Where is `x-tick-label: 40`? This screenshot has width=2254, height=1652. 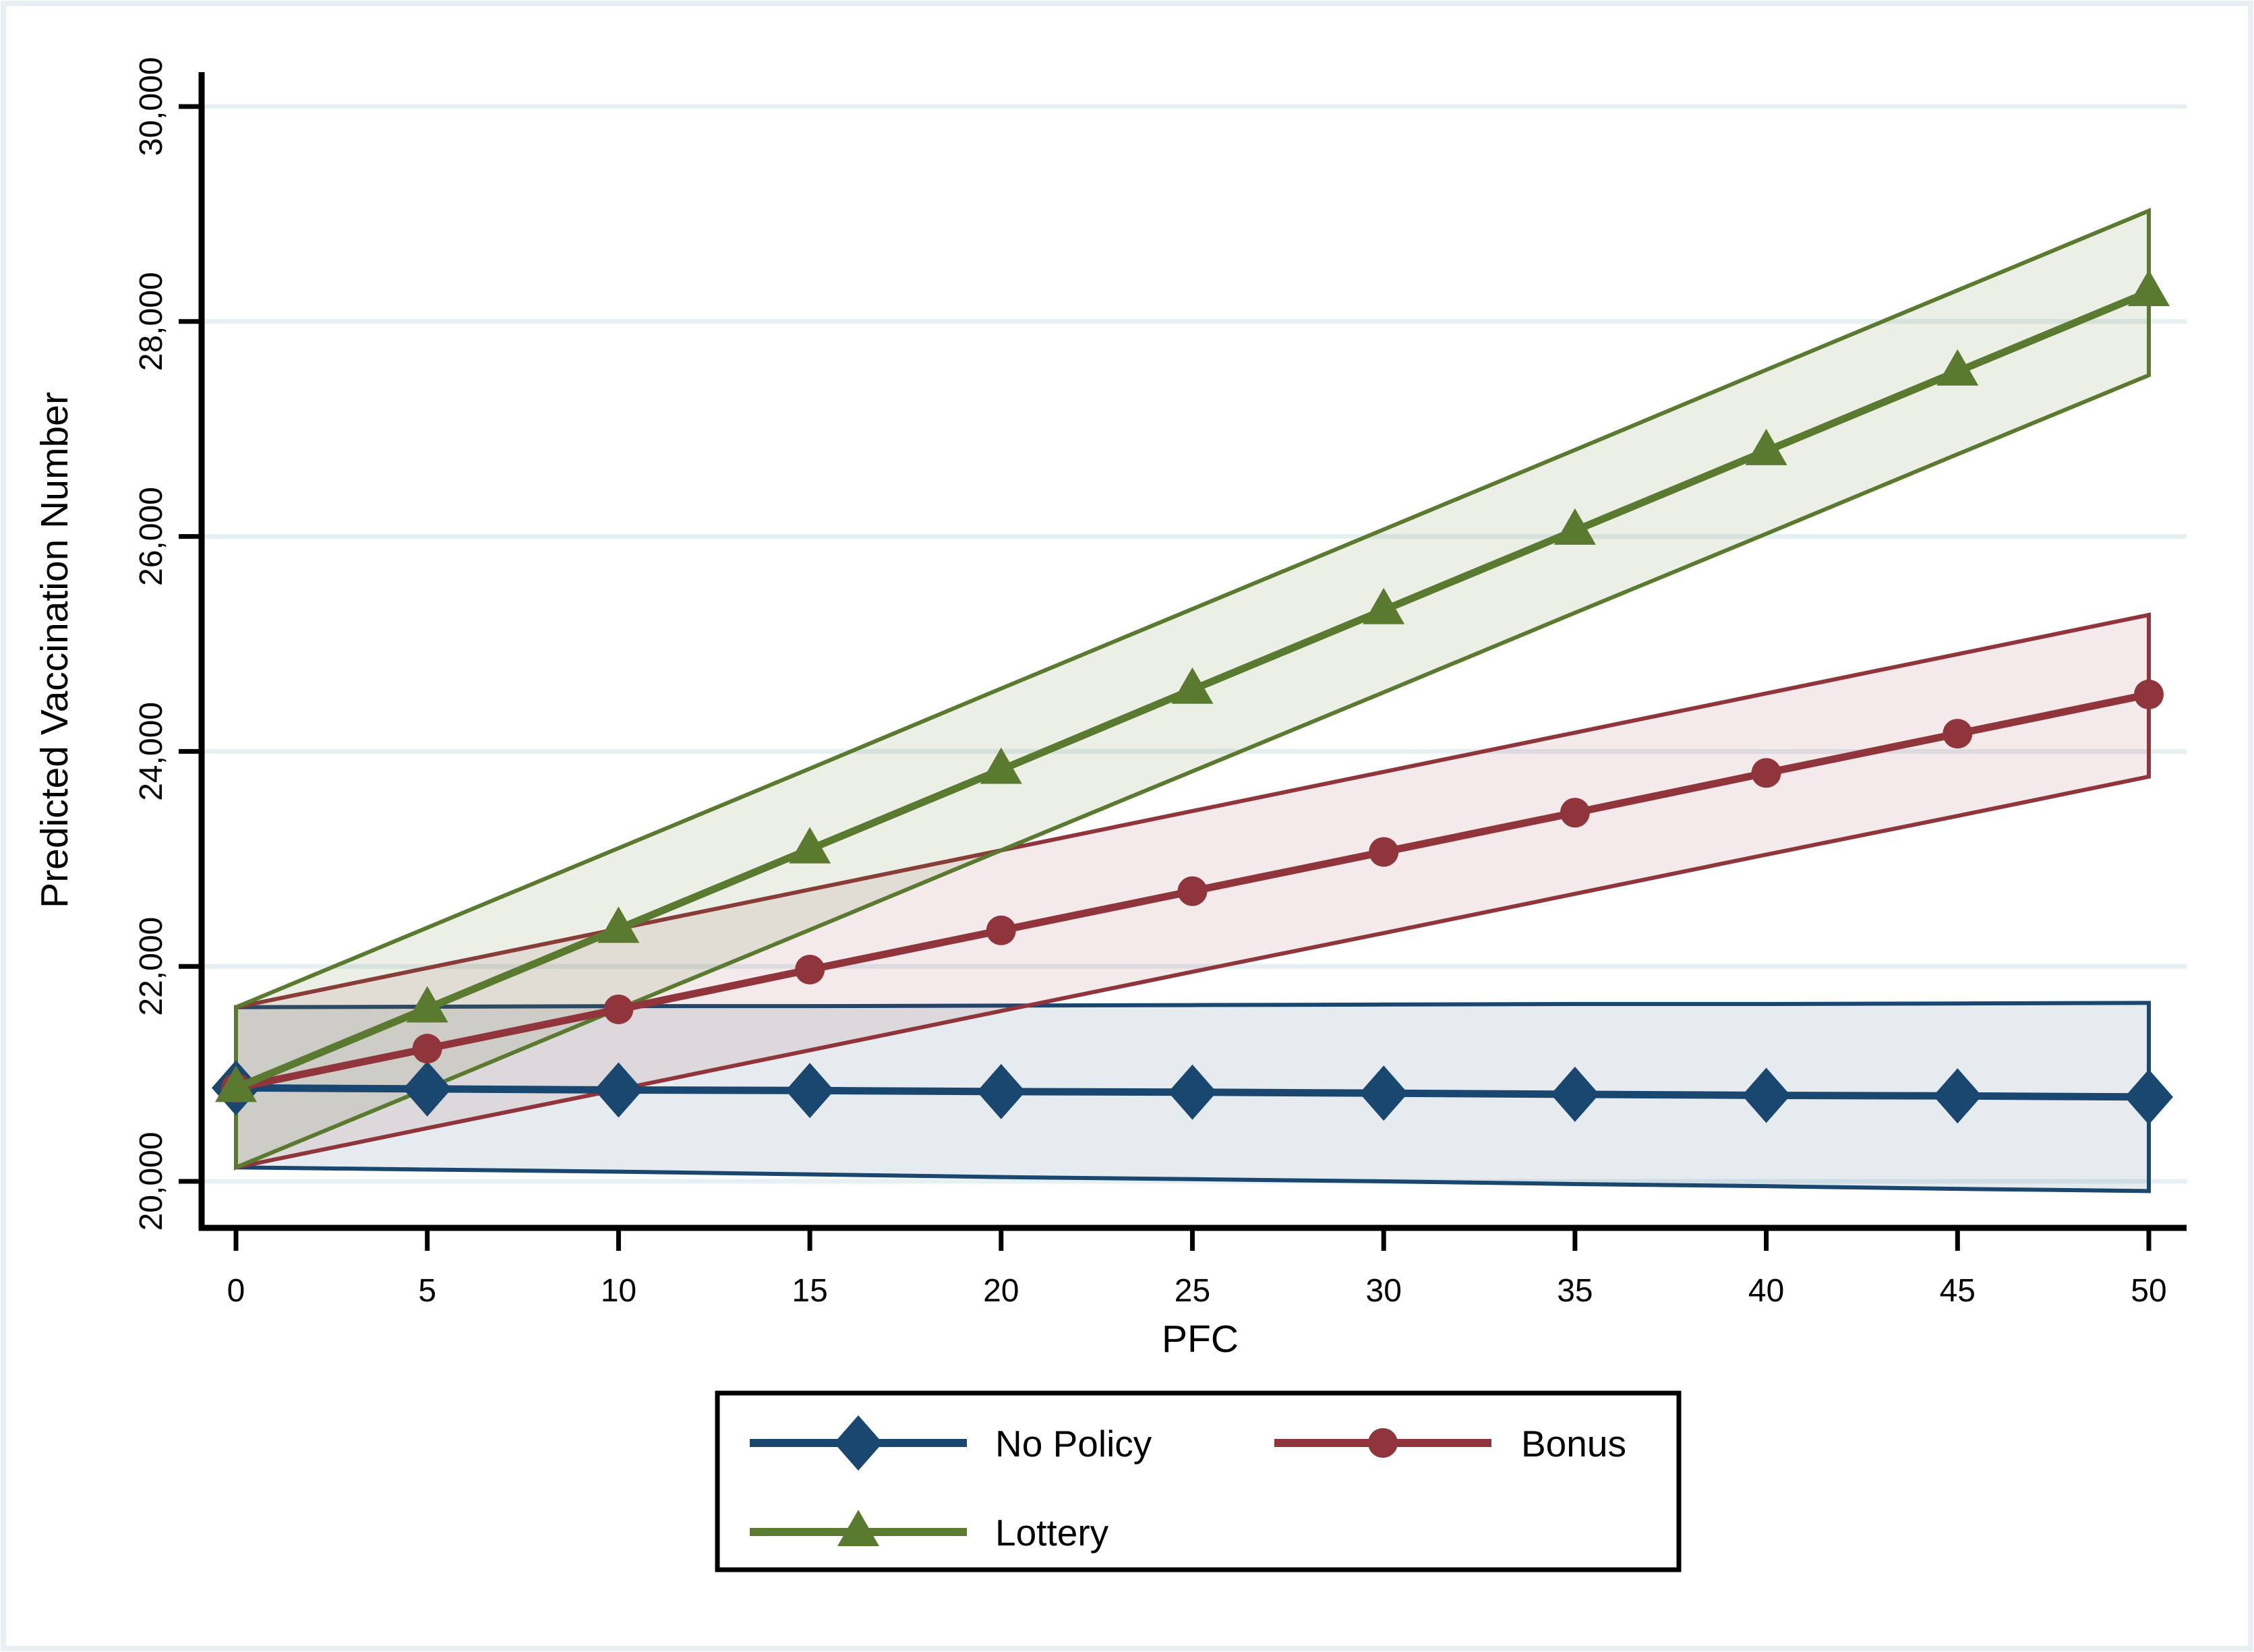 x-tick-label: 40 is located at coordinates (1766, 1291).